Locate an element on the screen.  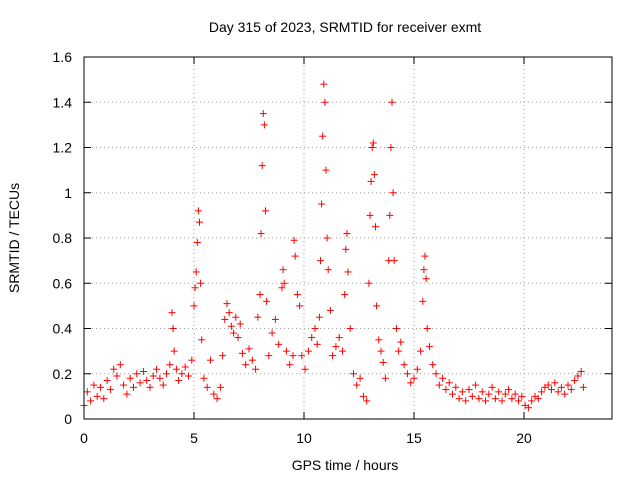
y-tick-label: 1.2 is located at coordinates (63, 148).